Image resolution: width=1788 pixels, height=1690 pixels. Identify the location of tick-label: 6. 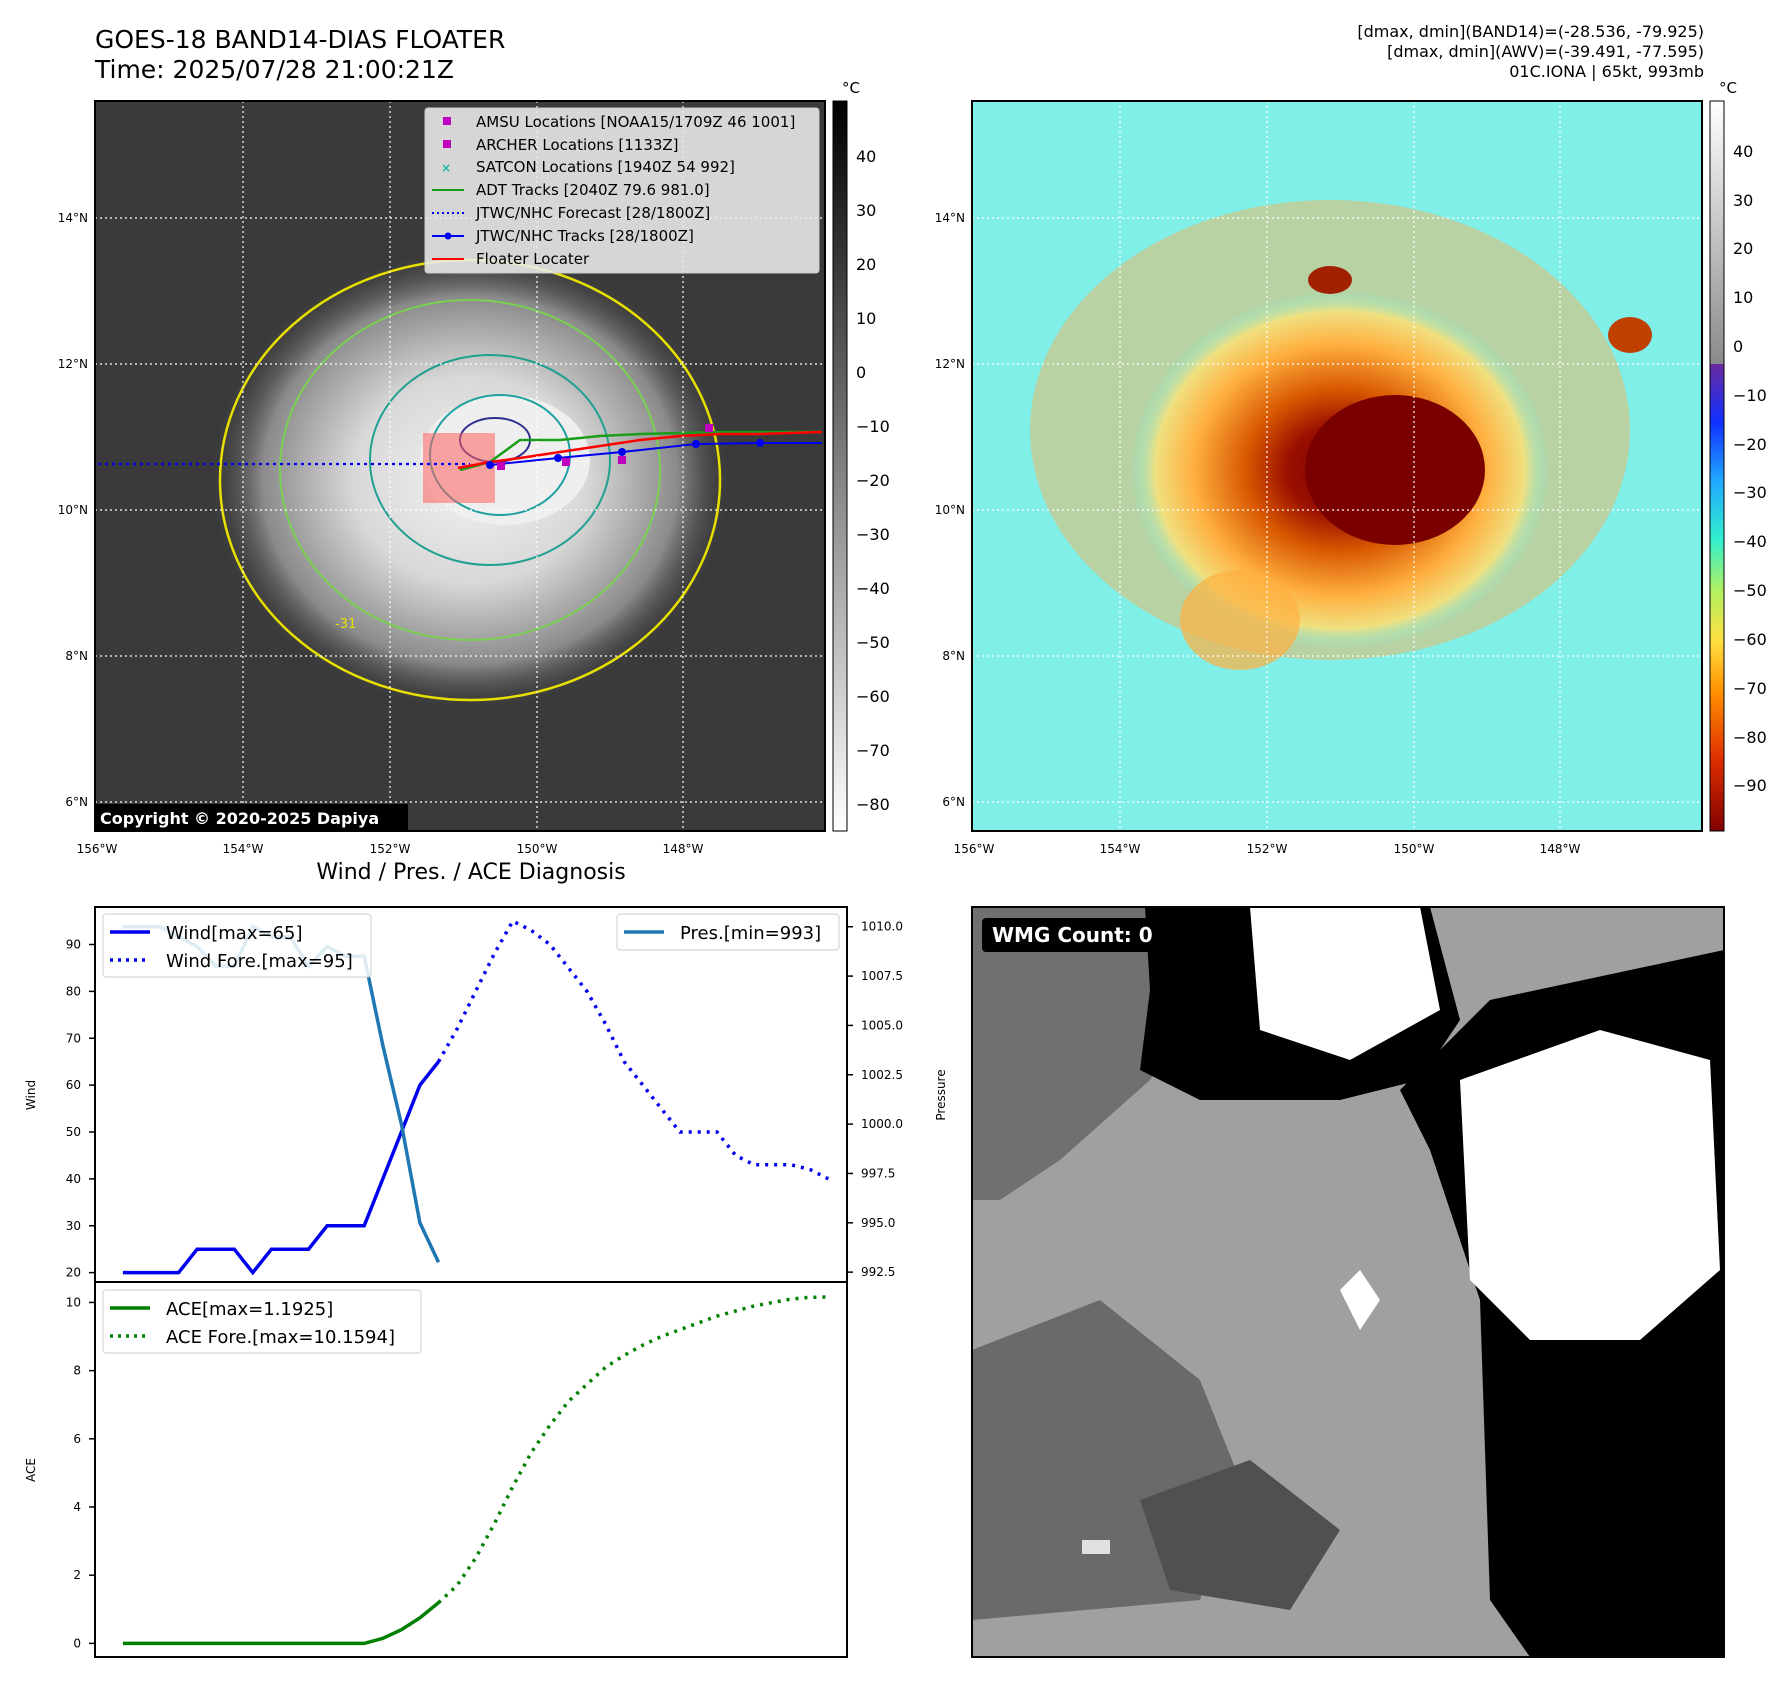
(77, 1439).